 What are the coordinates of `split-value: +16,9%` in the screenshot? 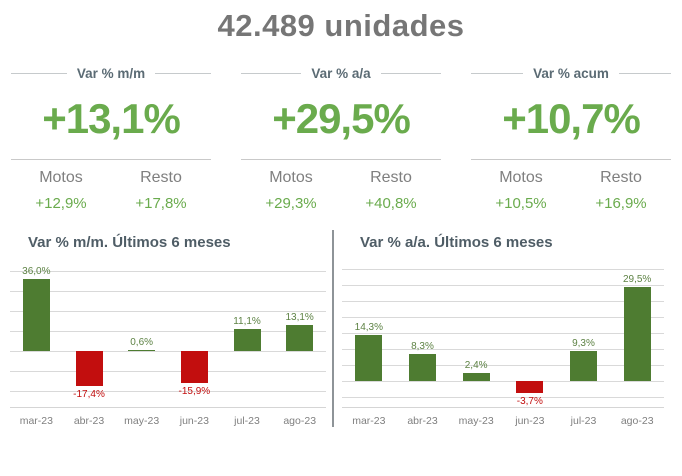 It's located at (621, 203).